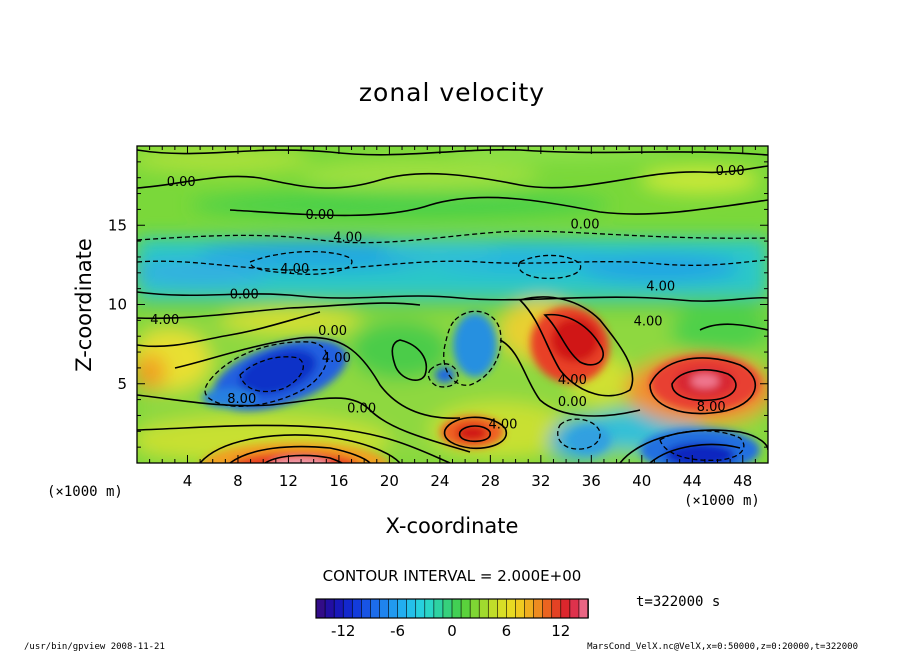 The width and height of the screenshot is (904, 654). What do you see at coordinates (238, 481) in the screenshot?
I see `x-tick-label: 8` at bounding box center [238, 481].